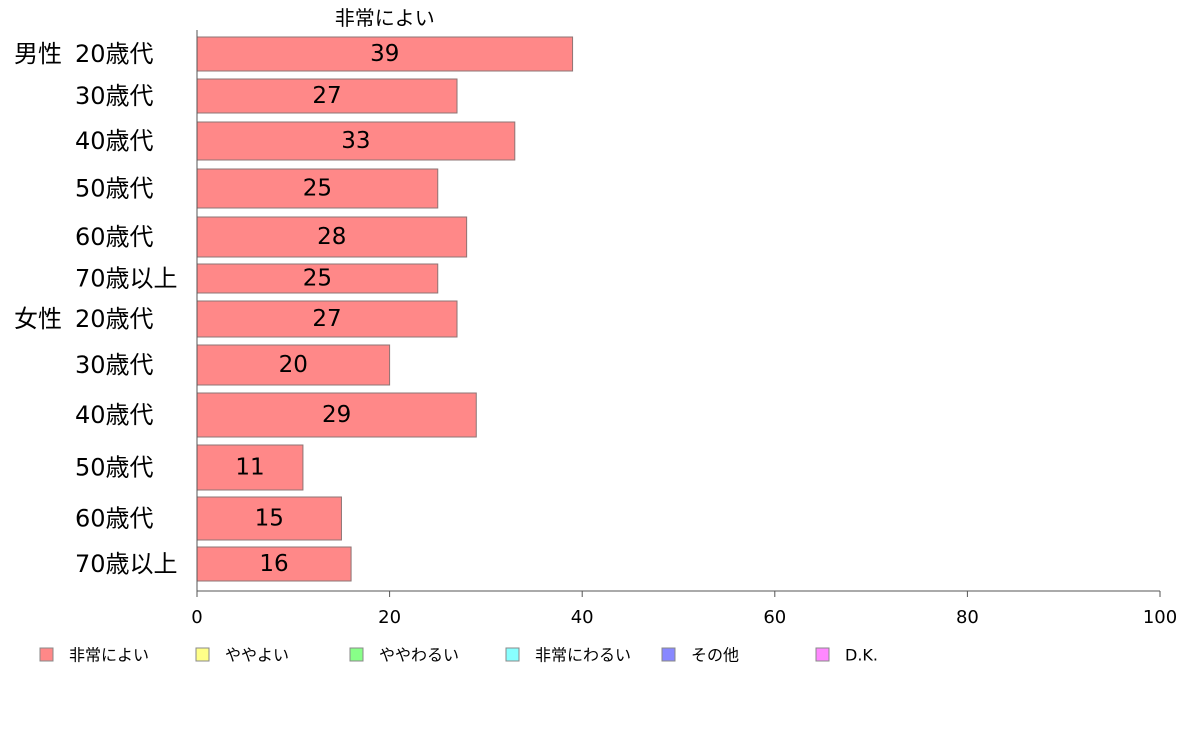 Image resolution: width=1188 pixels, height=736 pixels. Describe the element at coordinates (389, 617) in the screenshot. I see `x-tick-label: 20` at that location.